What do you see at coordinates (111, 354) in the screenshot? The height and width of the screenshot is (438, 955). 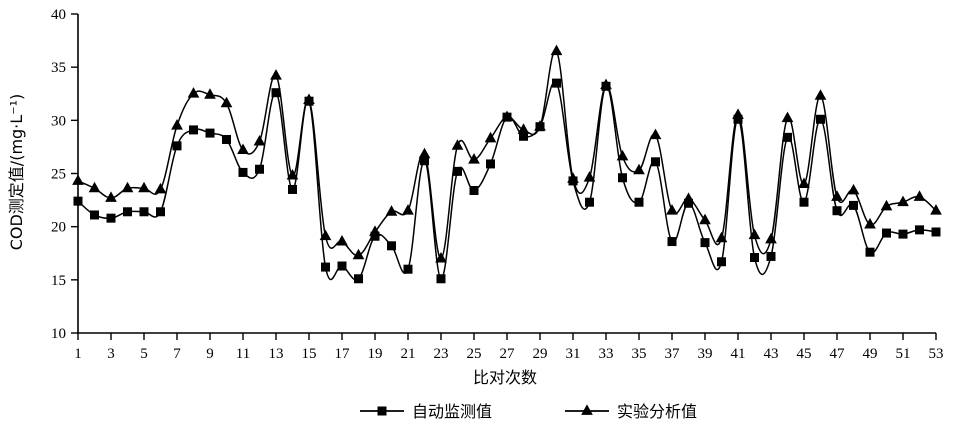 I see `x-tick-label: 3` at bounding box center [111, 354].